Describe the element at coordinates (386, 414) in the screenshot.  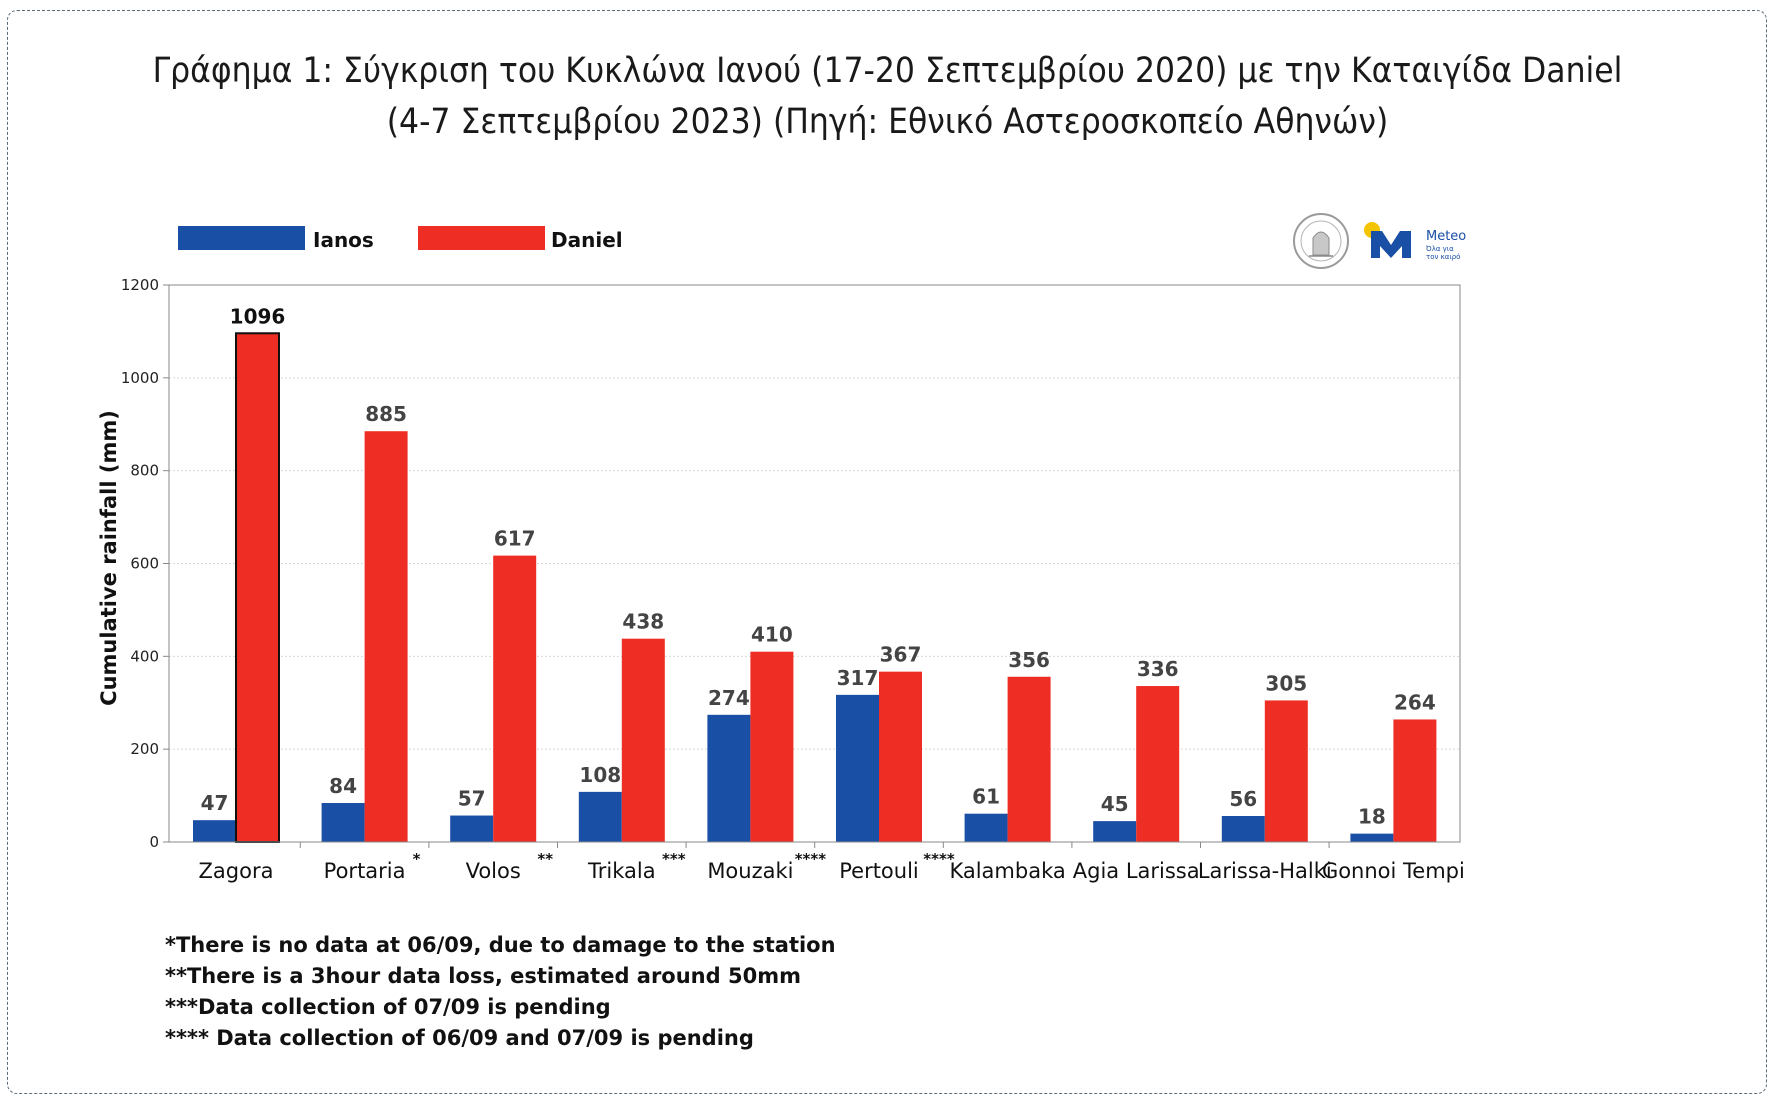
I see `data-label-daniel: 885` at that location.